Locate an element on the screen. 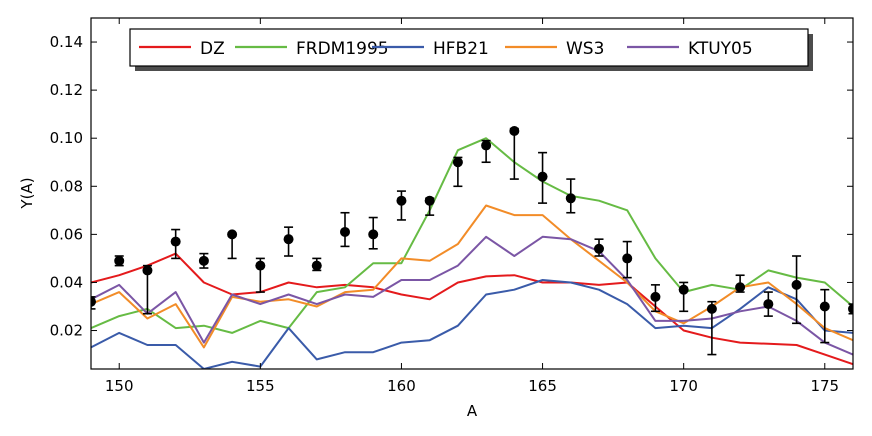 This screenshot has width=872, height=436. legend-label: DZ is located at coordinates (212, 49).